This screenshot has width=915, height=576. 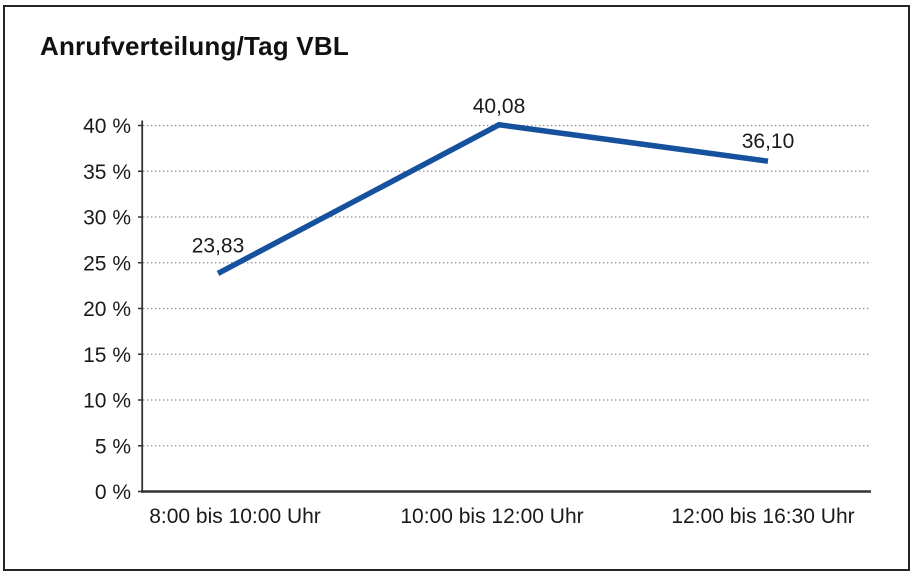 I want to click on y-tick-label: 20 %, so click(x=107, y=309).